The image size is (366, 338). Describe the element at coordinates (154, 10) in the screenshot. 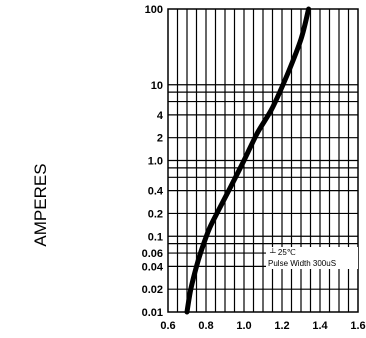

I see `y-tick-label: 100` at that location.